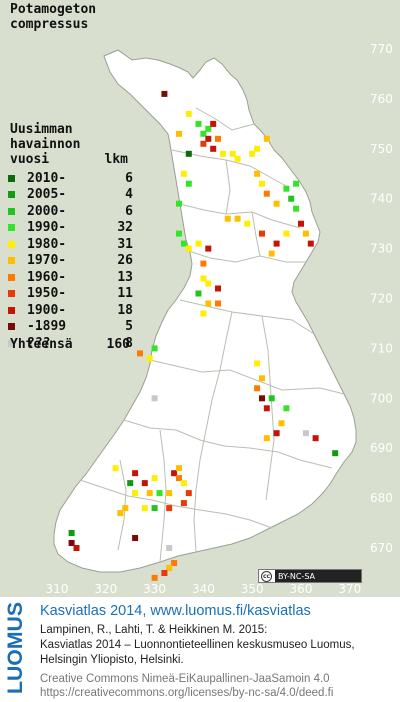 The height and width of the screenshot is (702, 400). I want to click on y-axis-labels: 770 760 750 740 730 720 710 700 690 680 670, so click(381, 298).